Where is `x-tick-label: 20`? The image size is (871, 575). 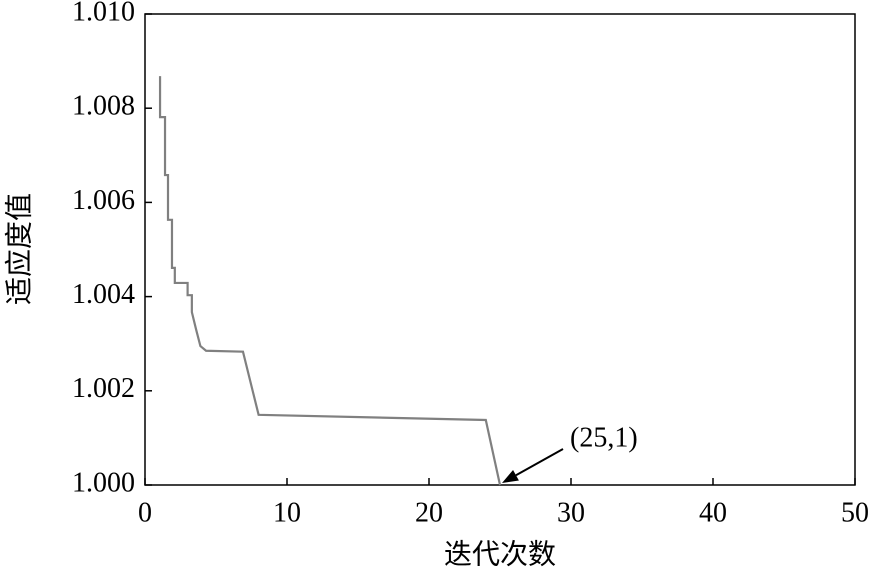
x-tick-label: 20 is located at coordinates (429, 512).